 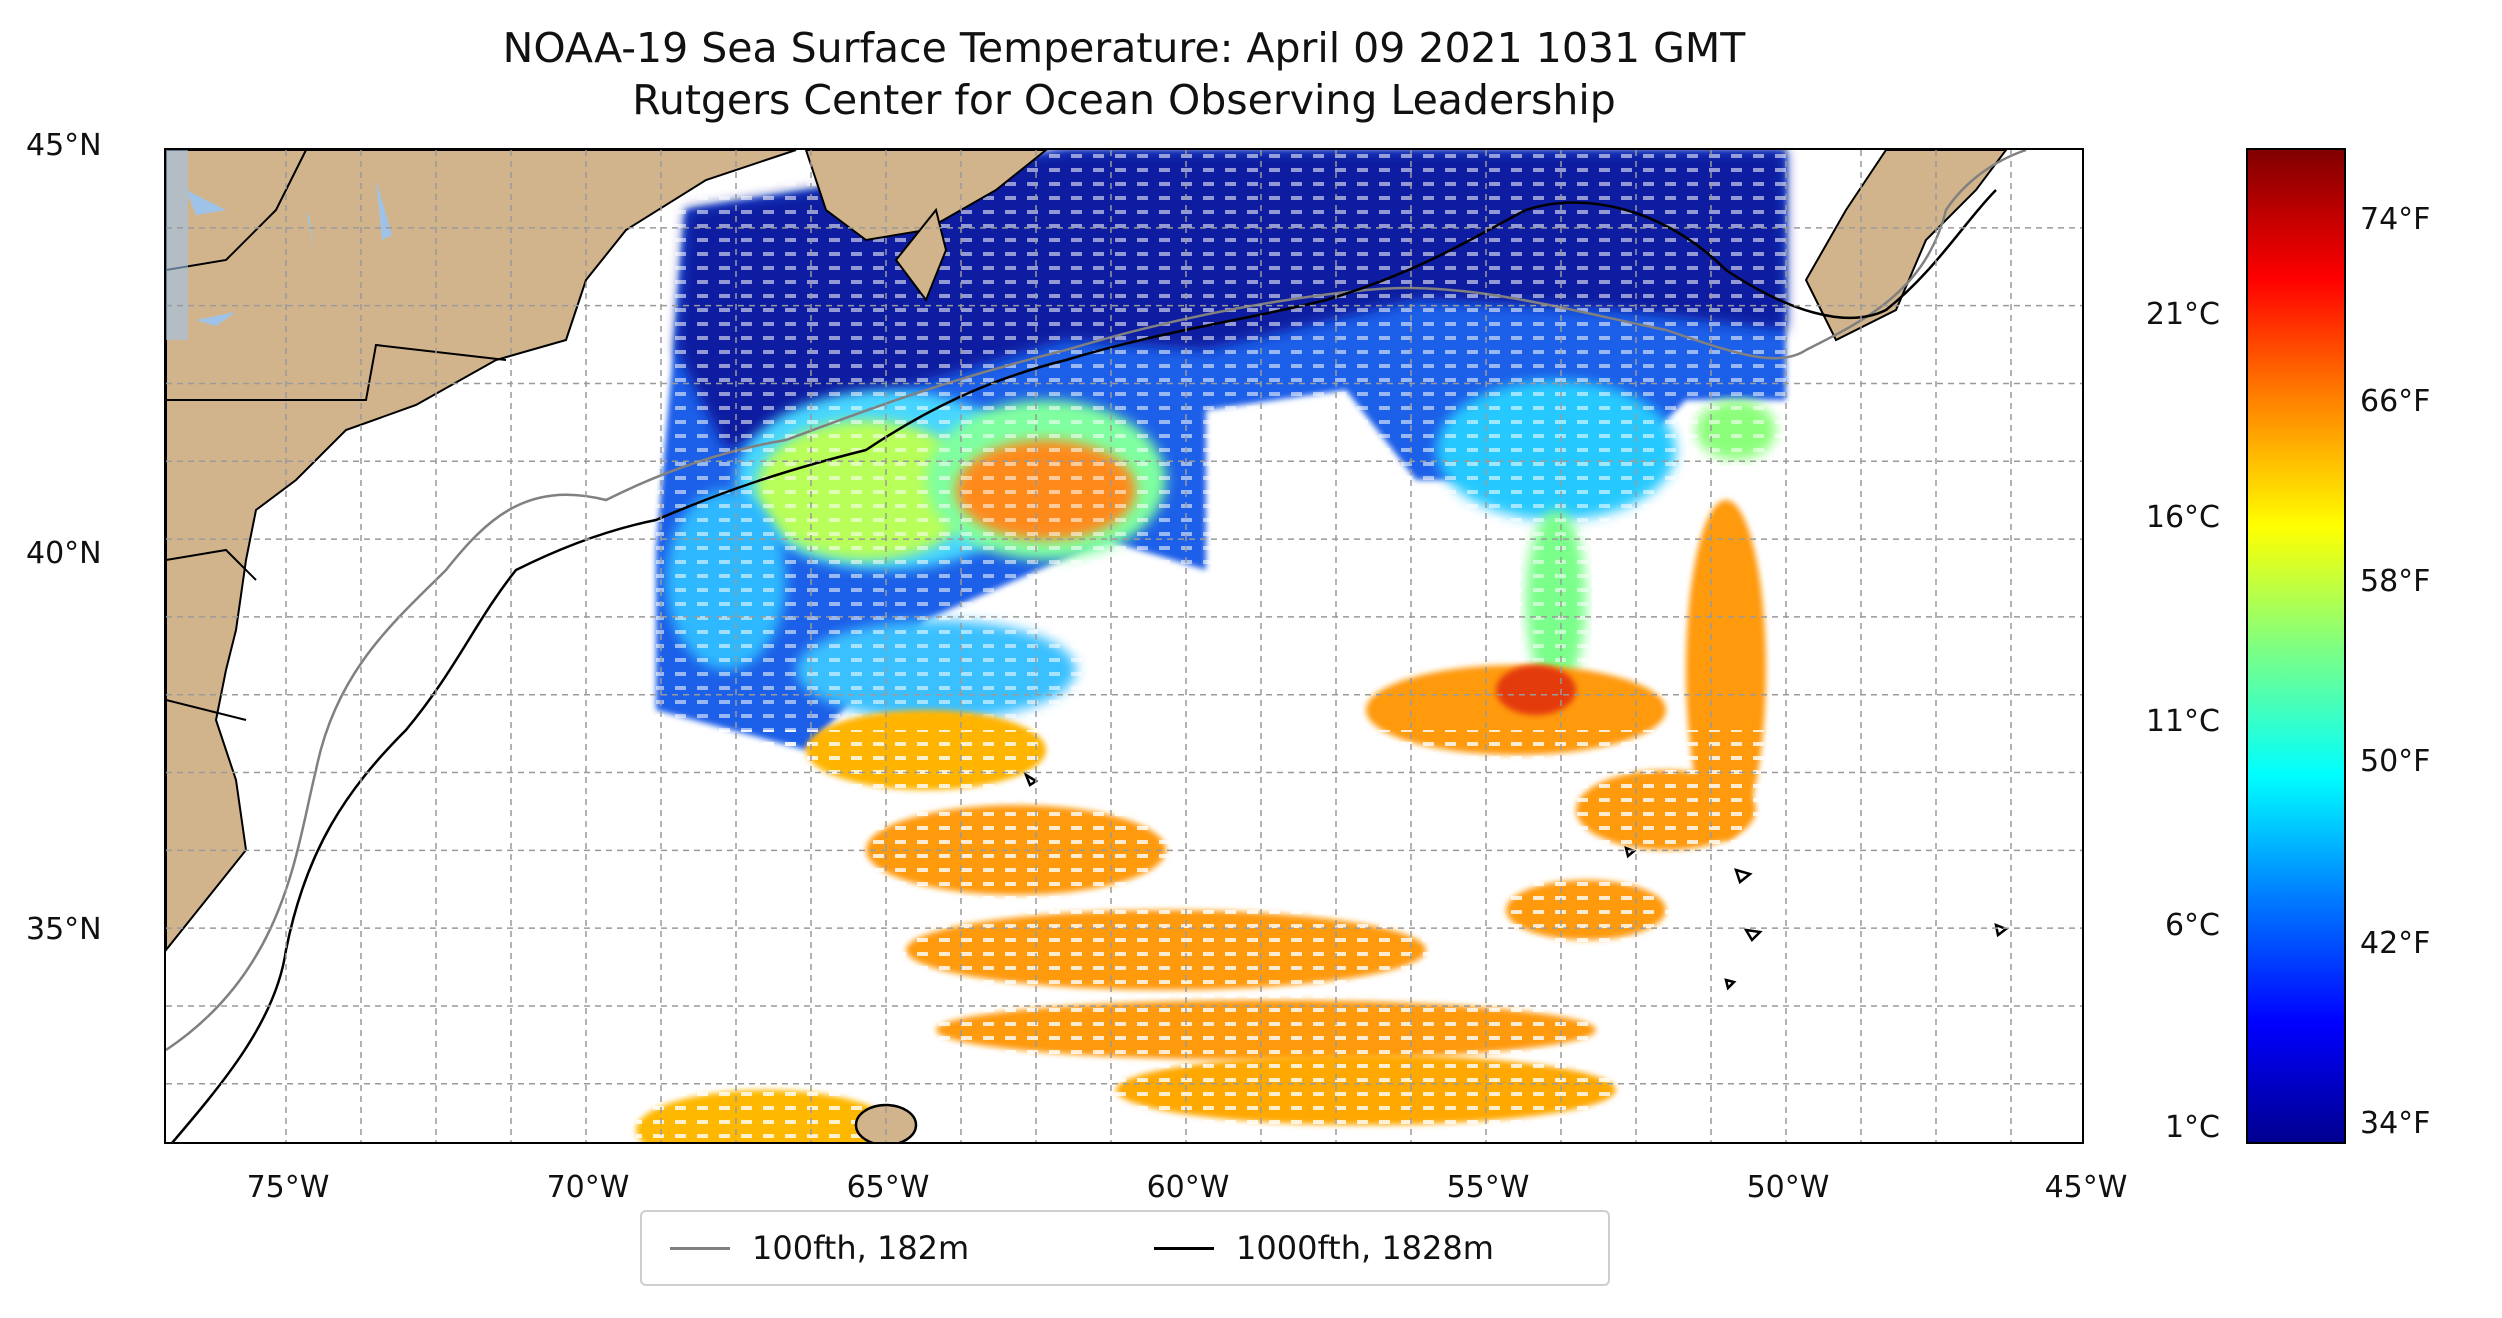 What do you see at coordinates (1125, 1248) in the screenshot?
I see `map-legend: 100fth, 182m 1000fth, 1828m` at bounding box center [1125, 1248].